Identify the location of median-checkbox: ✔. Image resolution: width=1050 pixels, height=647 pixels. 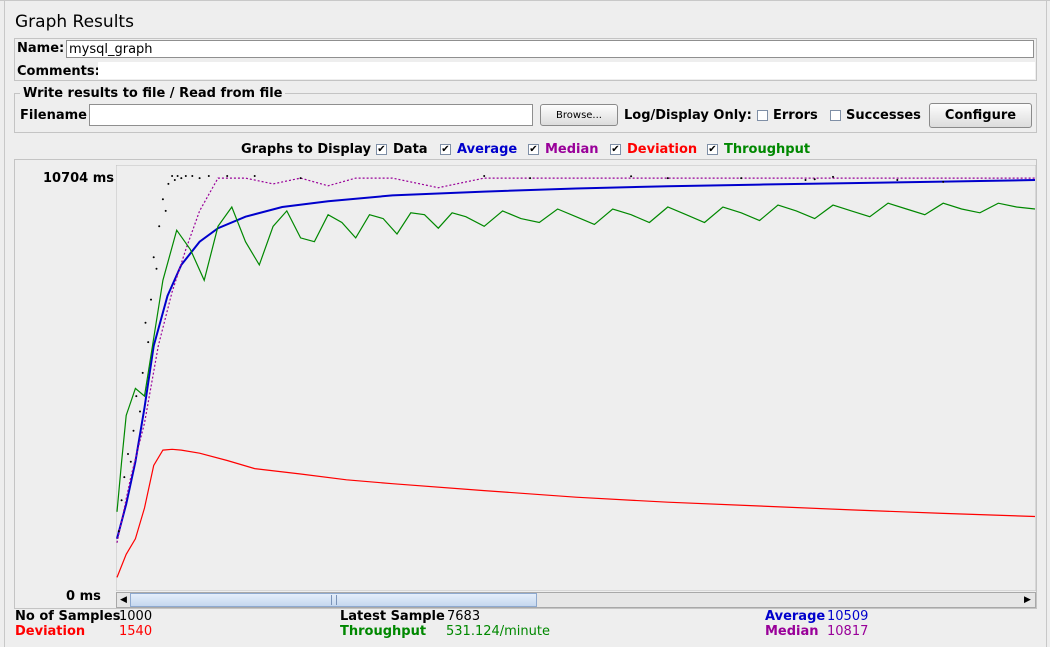
(533, 149).